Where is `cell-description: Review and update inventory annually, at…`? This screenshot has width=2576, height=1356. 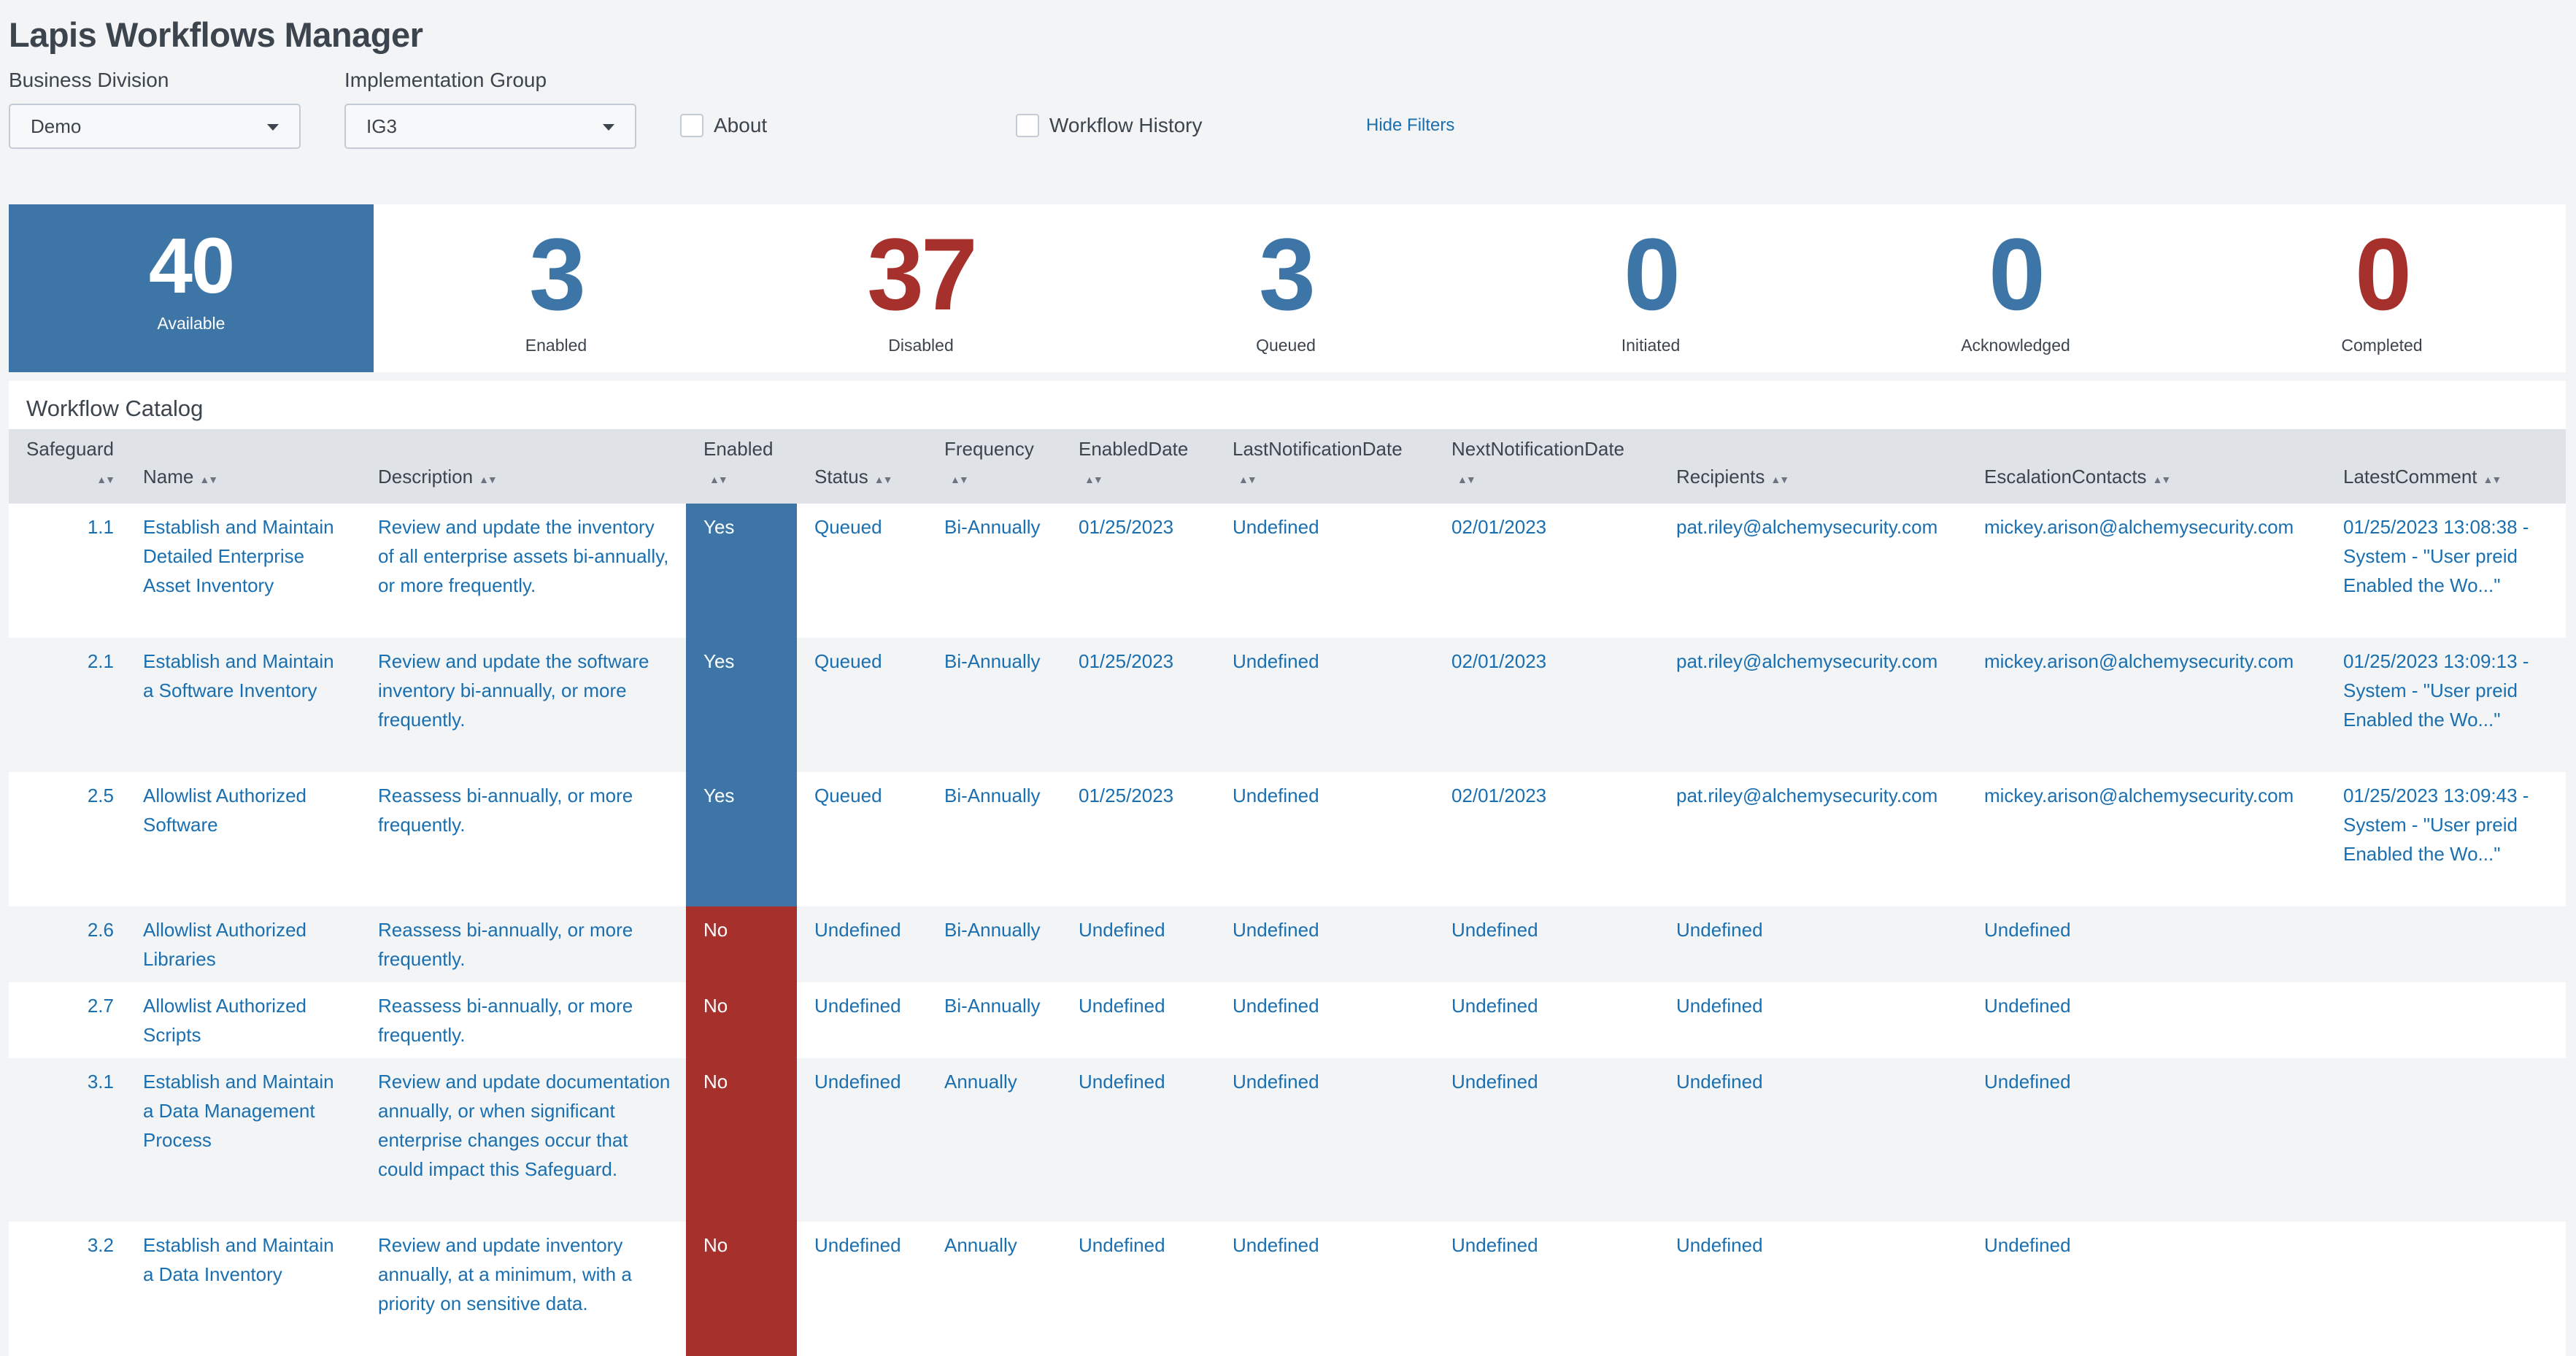
cell-description: Review and update inventory annually, at… is located at coordinates (523, 1289).